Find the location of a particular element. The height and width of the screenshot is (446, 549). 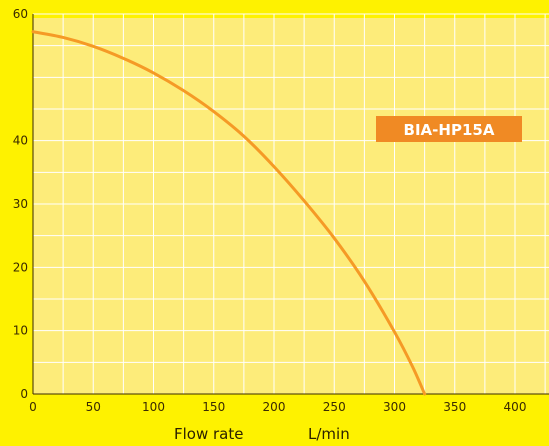

series-badge-box is located at coordinates (449, 129).